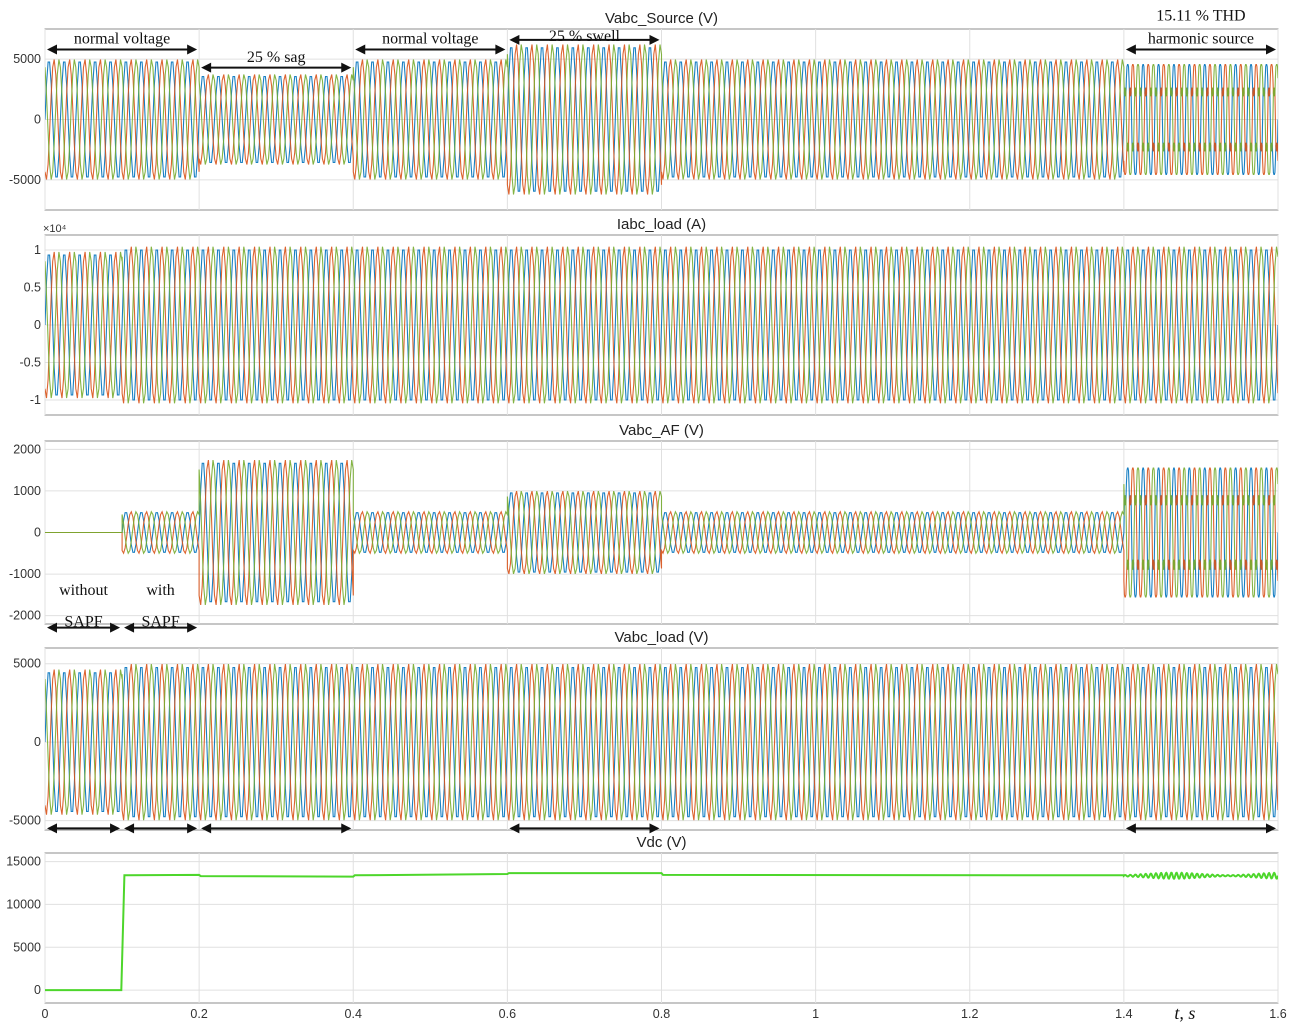 This screenshot has height=1022, width=1299. What do you see at coordinates (27, 449) in the screenshot?
I see `y-tick-label: 2000` at bounding box center [27, 449].